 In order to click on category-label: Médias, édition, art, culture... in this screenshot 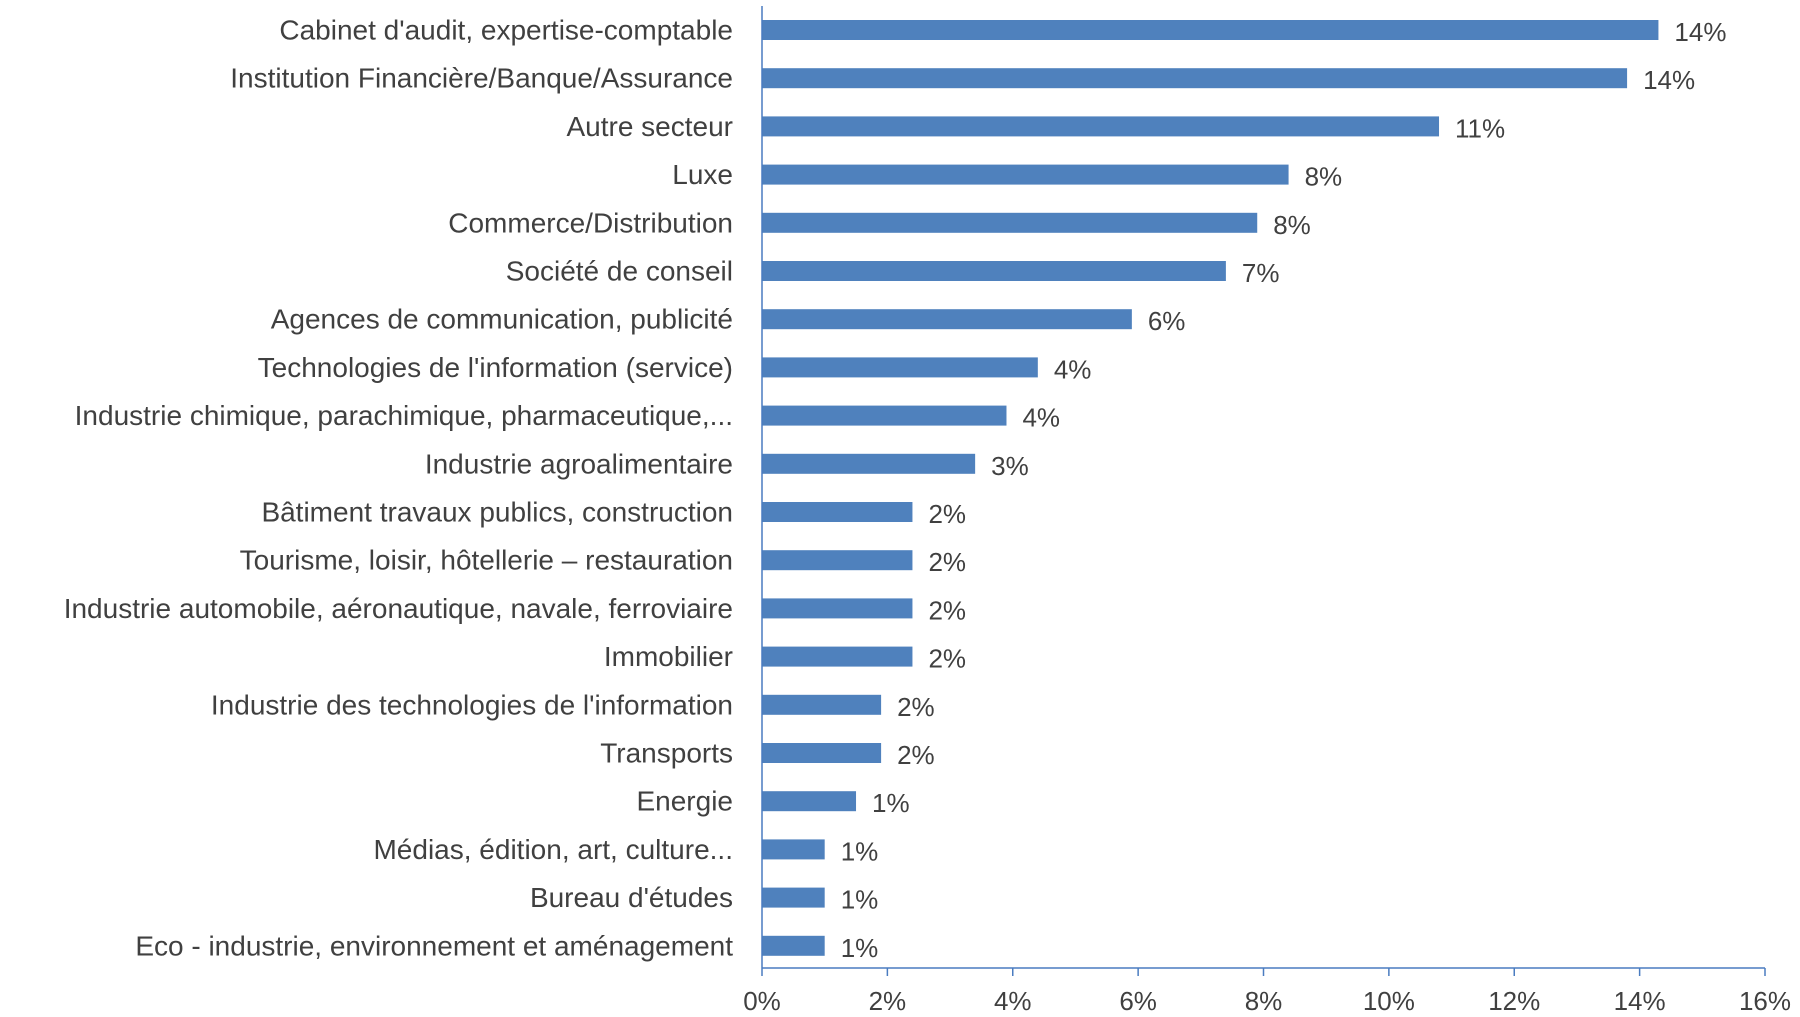, I will do `click(553, 849)`.